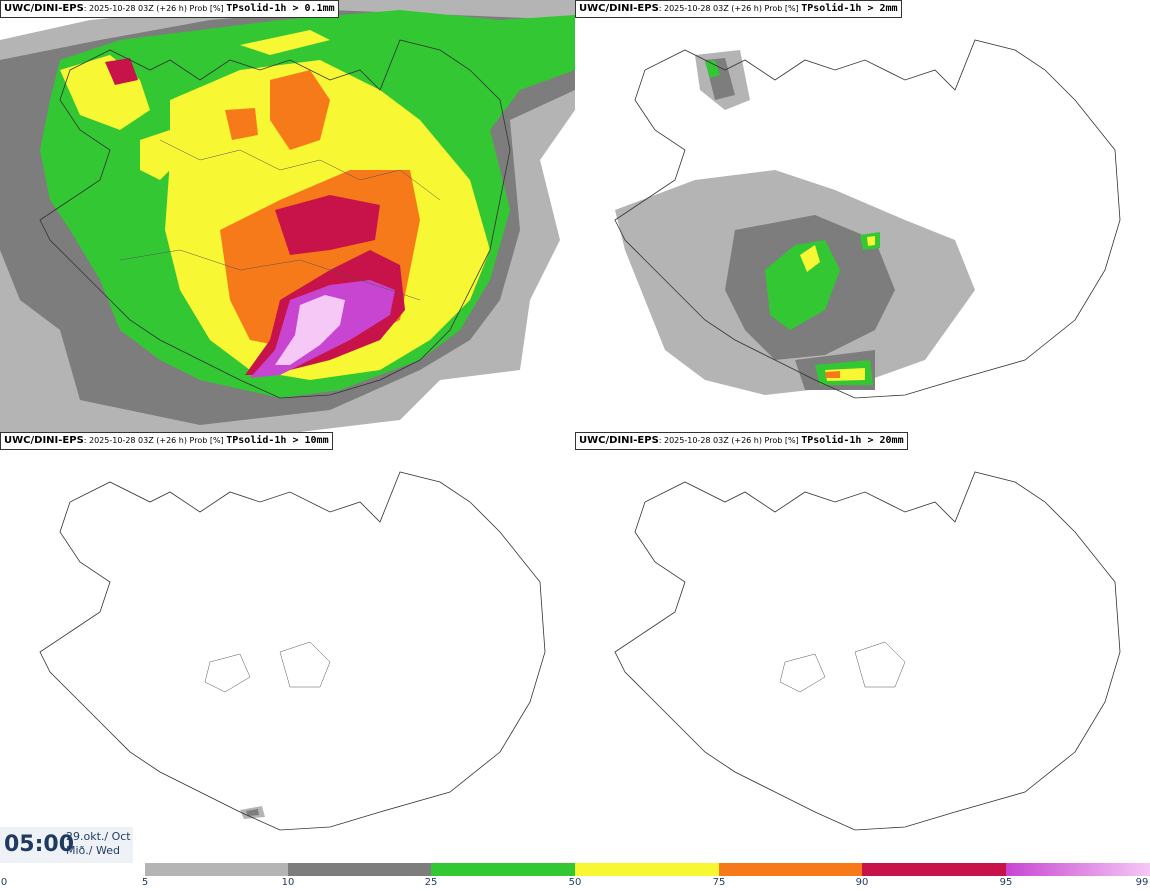 This screenshot has width=1150, height=891. I want to click on colorbar, so click(647, 869).